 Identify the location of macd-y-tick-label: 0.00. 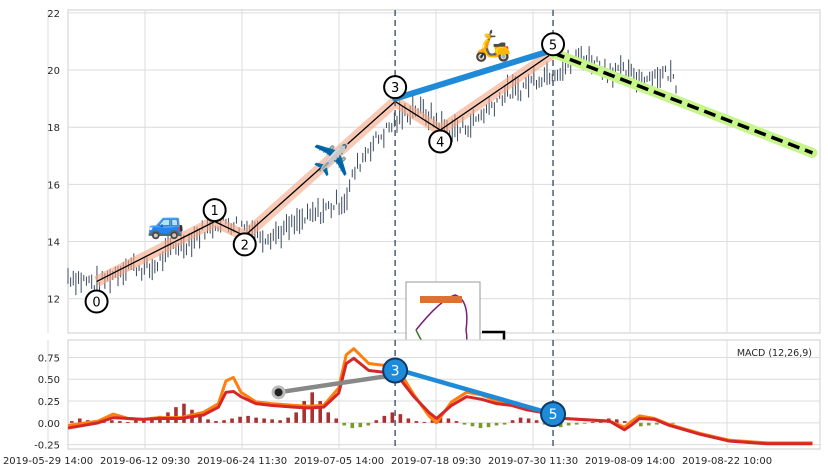
(49, 424).